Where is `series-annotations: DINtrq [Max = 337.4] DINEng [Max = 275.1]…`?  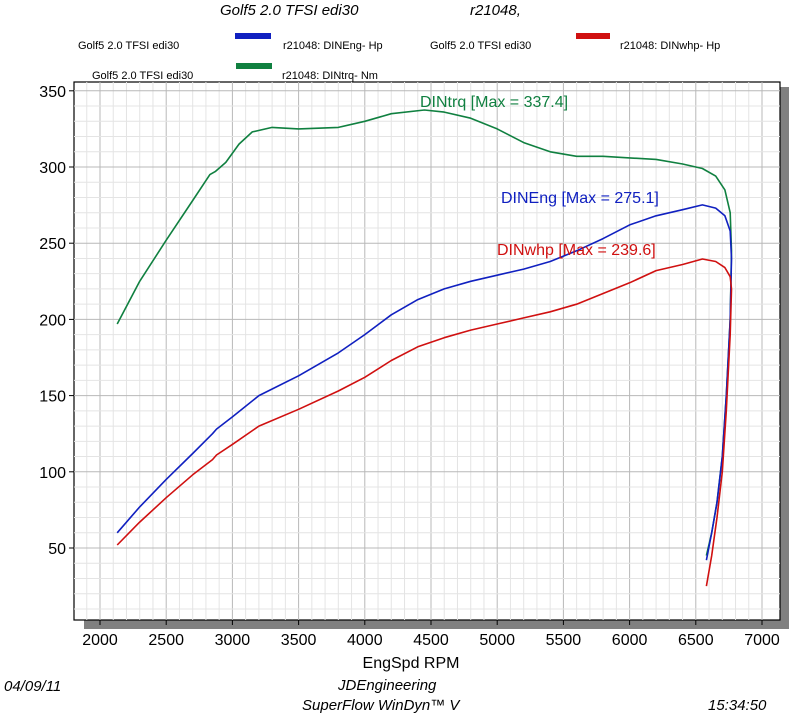
series-annotations: DINtrq [Max = 337.4] DINEng [Max = 275.1]… is located at coordinates (539, 176).